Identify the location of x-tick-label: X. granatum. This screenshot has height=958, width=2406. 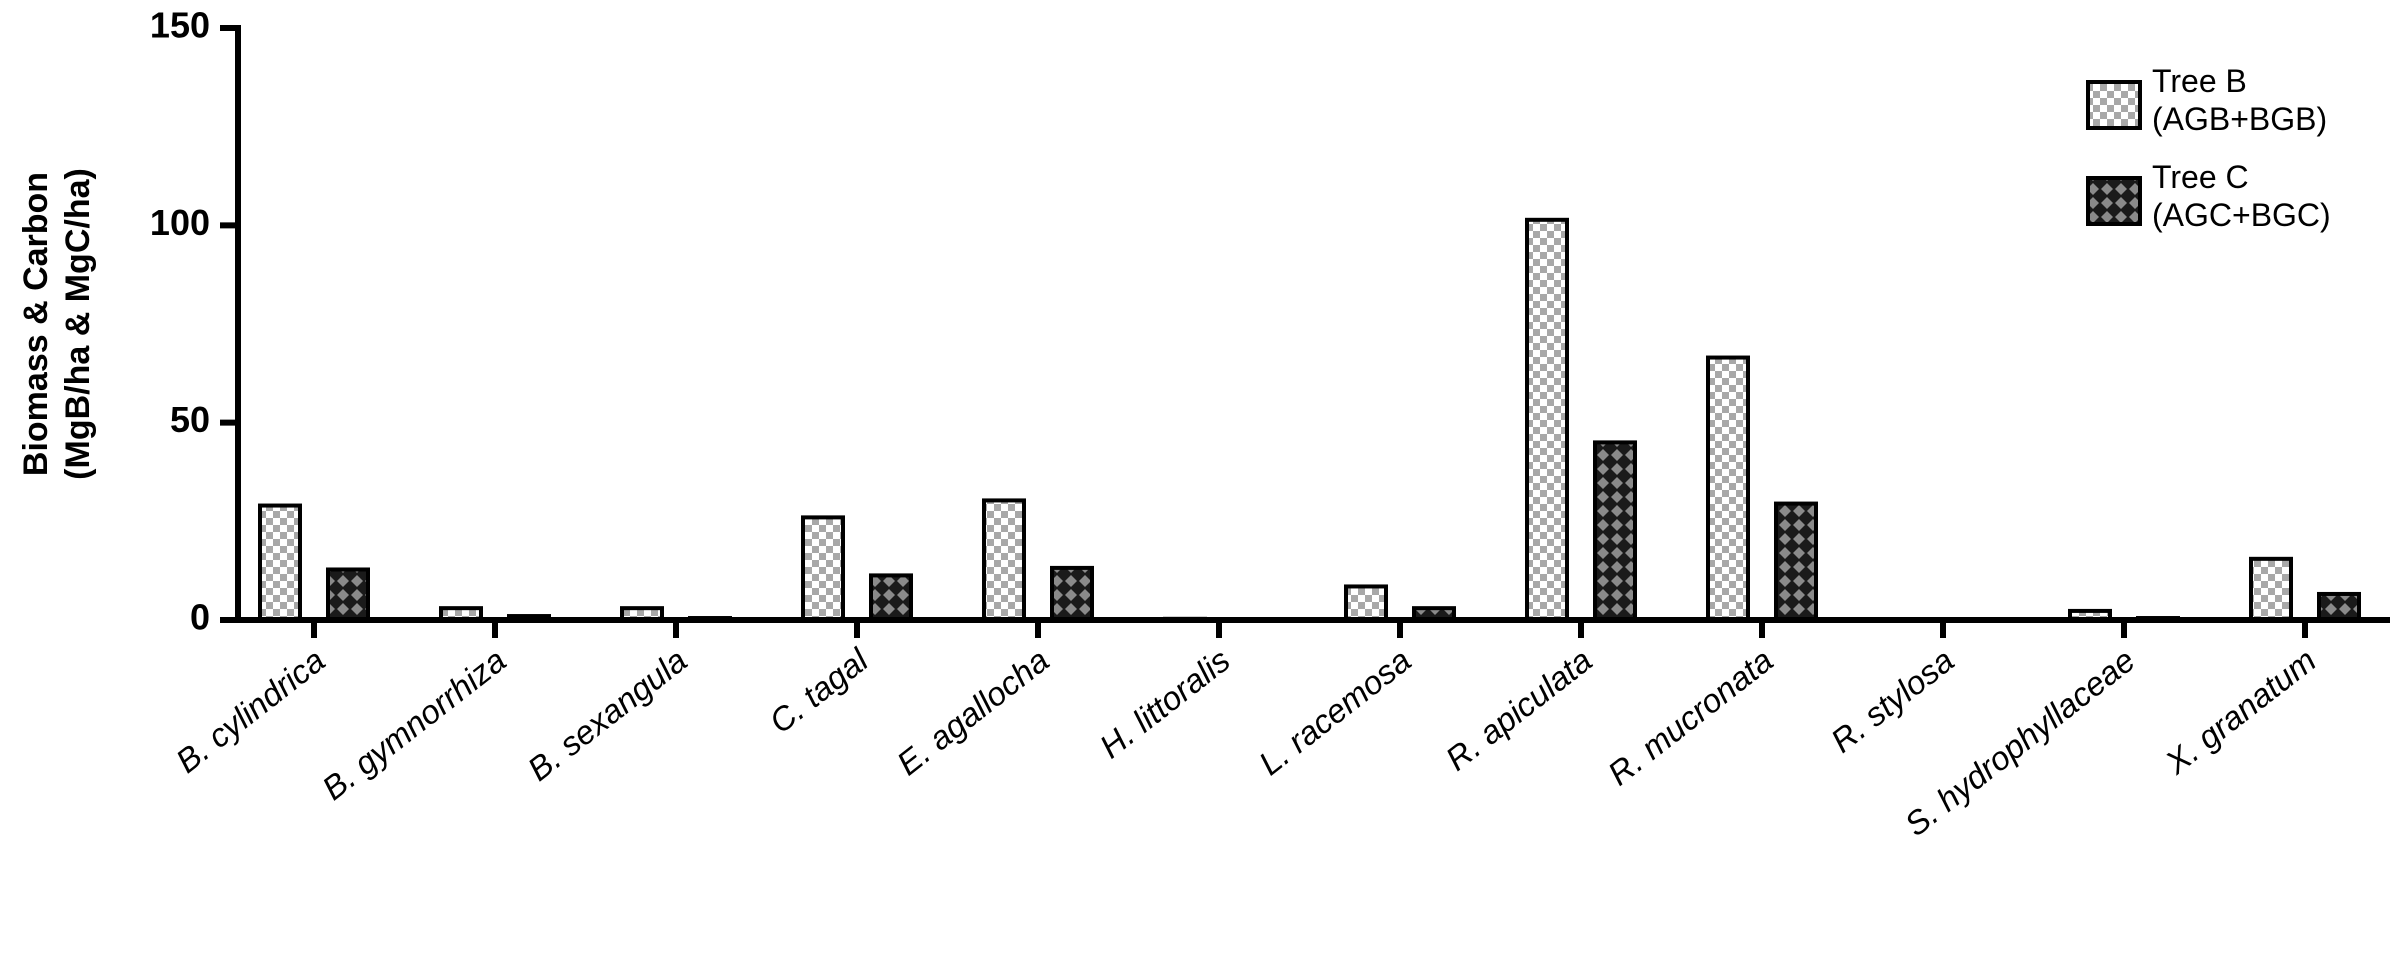
(2239, 711).